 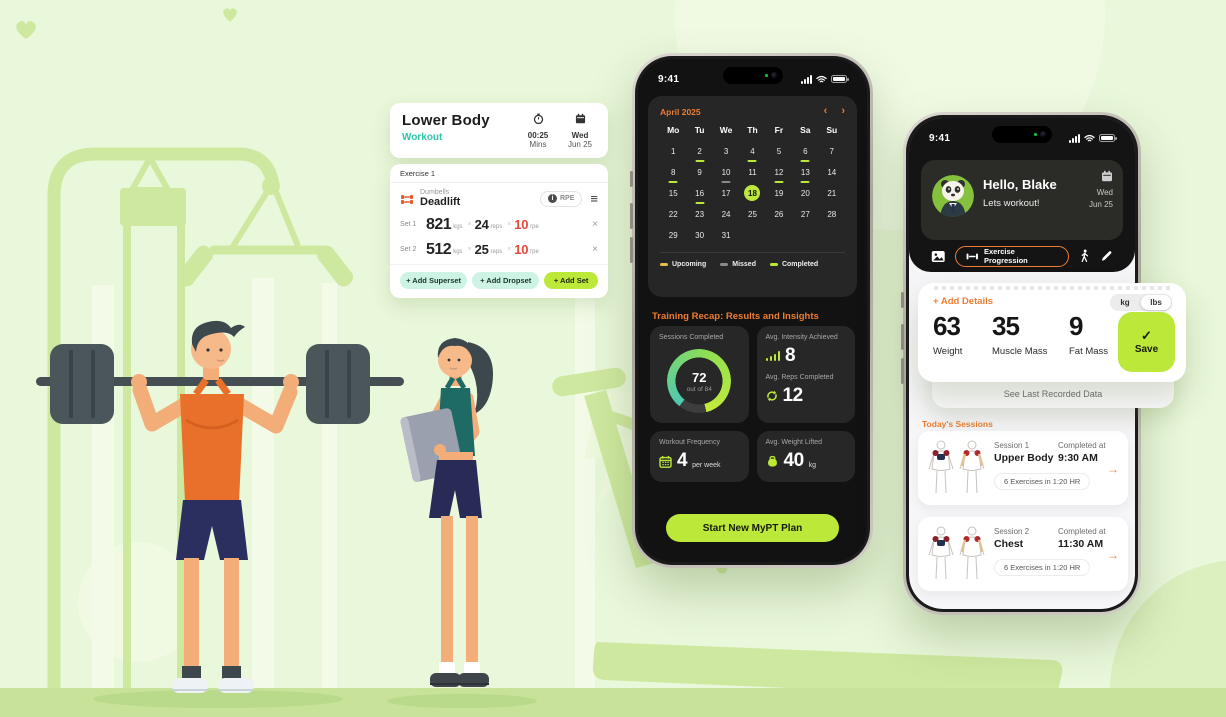 I want to click on calendar-day-20: 20, so click(x=805, y=193).